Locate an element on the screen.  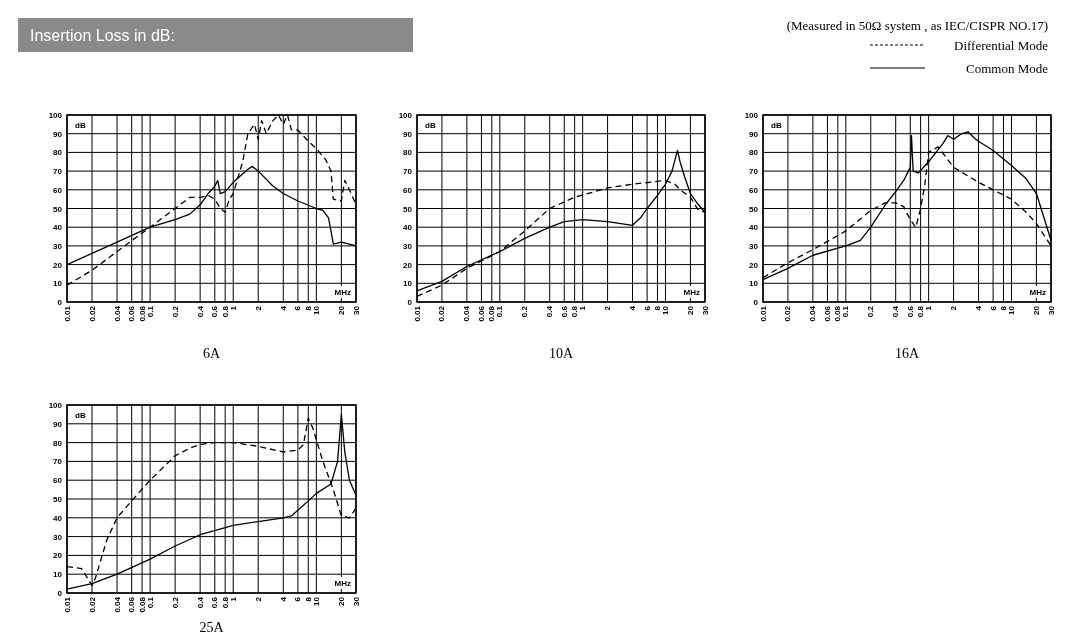
text: Insertion Loss in dB: is located at coordinates (102, 35).